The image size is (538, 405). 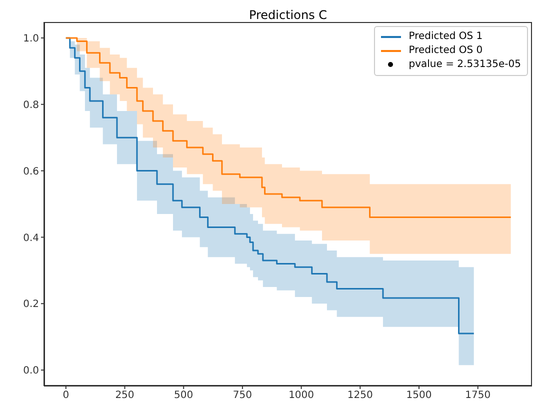 What do you see at coordinates (31, 105) in the screenshot?
I see `y-tick-label: 0.8` at bounding box center [31, 105].